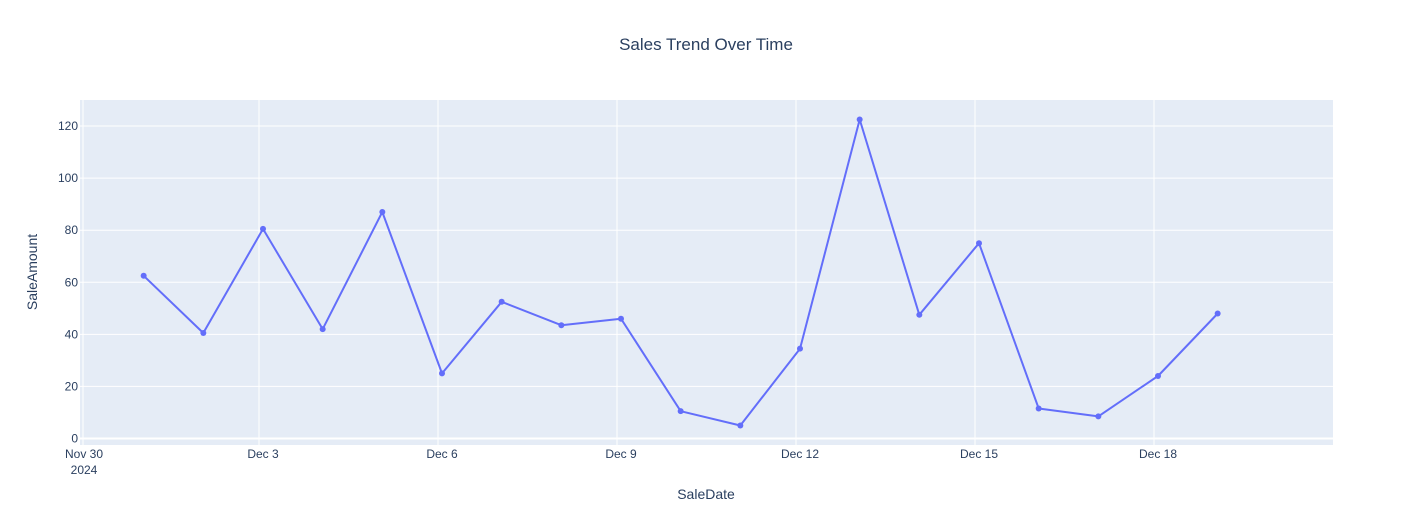  What do you see at coordinates (263, 454) in the screenshot?
I see `x-tick-label: Dec 3` at bounding box center [263, 454].